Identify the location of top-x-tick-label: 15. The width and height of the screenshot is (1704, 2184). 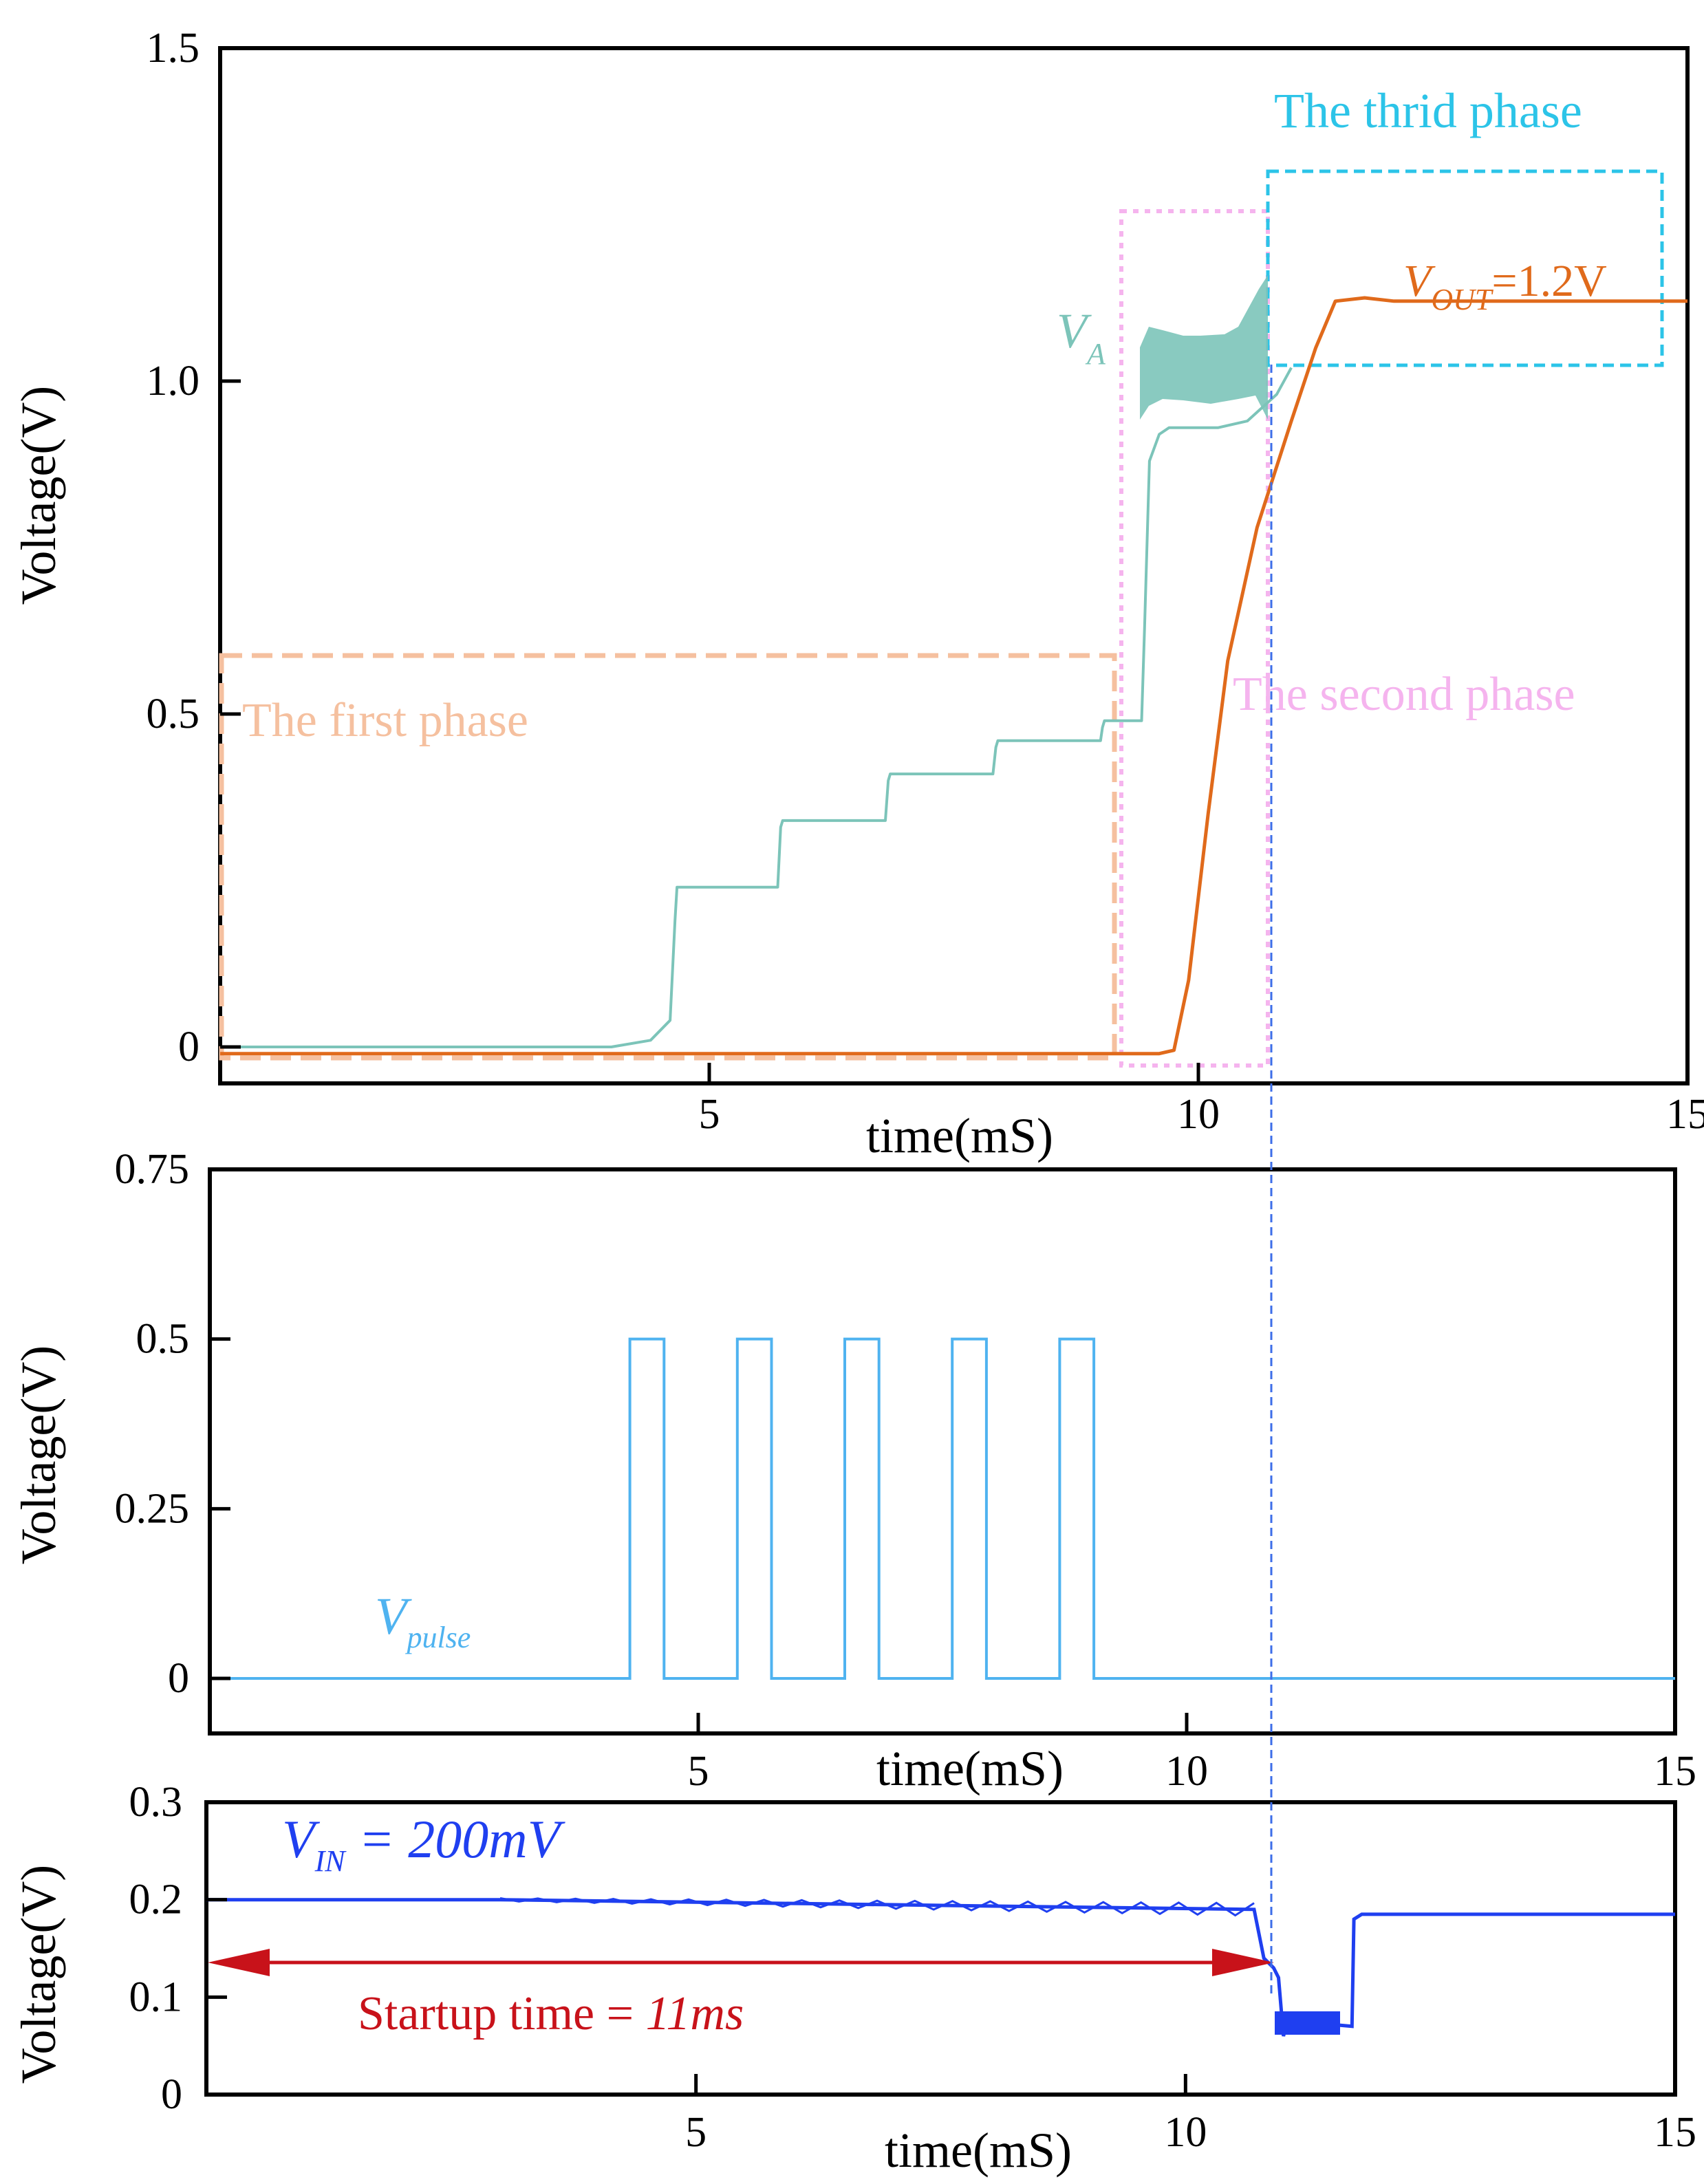
(1685, 1114).